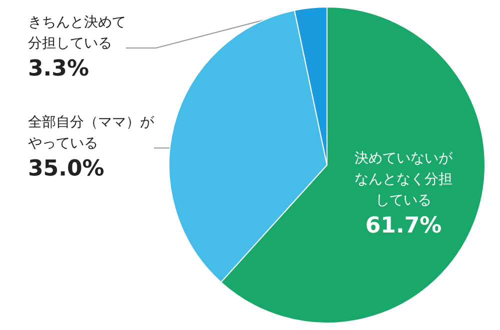 The width and height of the screenshot is (500, 330). Describe the element at coordinates (59, 69) in the screenshot. I see `data-label: 3.3%` at that location.